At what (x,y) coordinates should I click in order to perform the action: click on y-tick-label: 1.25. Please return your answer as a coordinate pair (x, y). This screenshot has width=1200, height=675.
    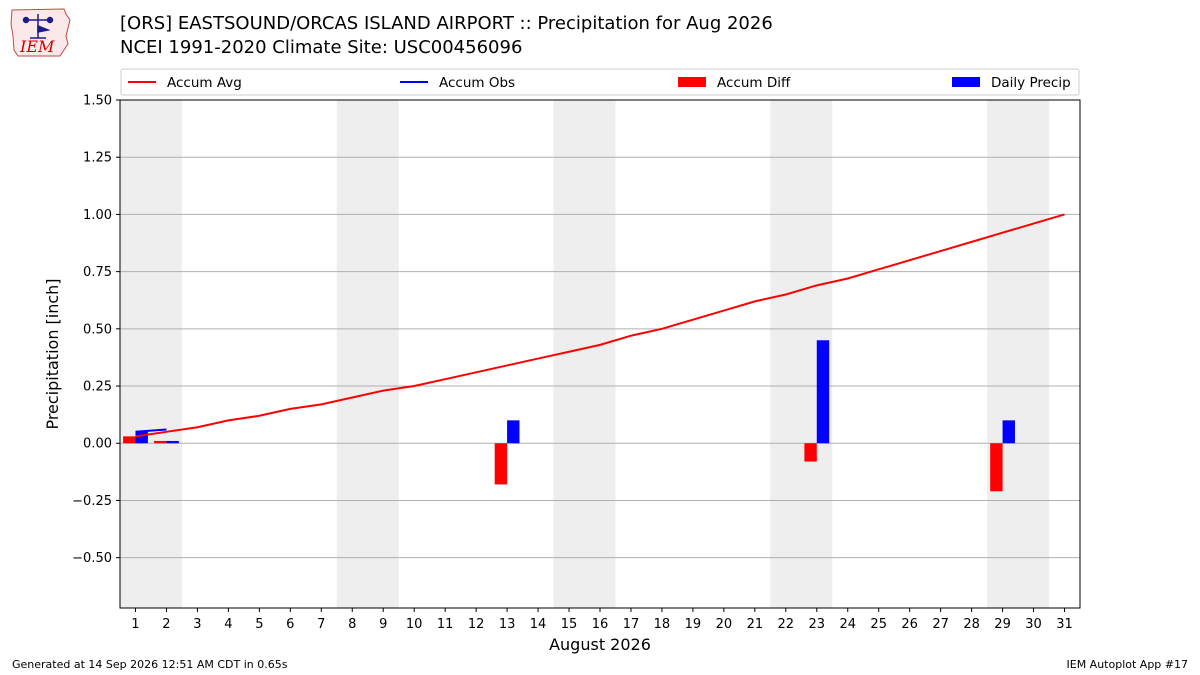
    Looking at the image, I should click on (97, 158).